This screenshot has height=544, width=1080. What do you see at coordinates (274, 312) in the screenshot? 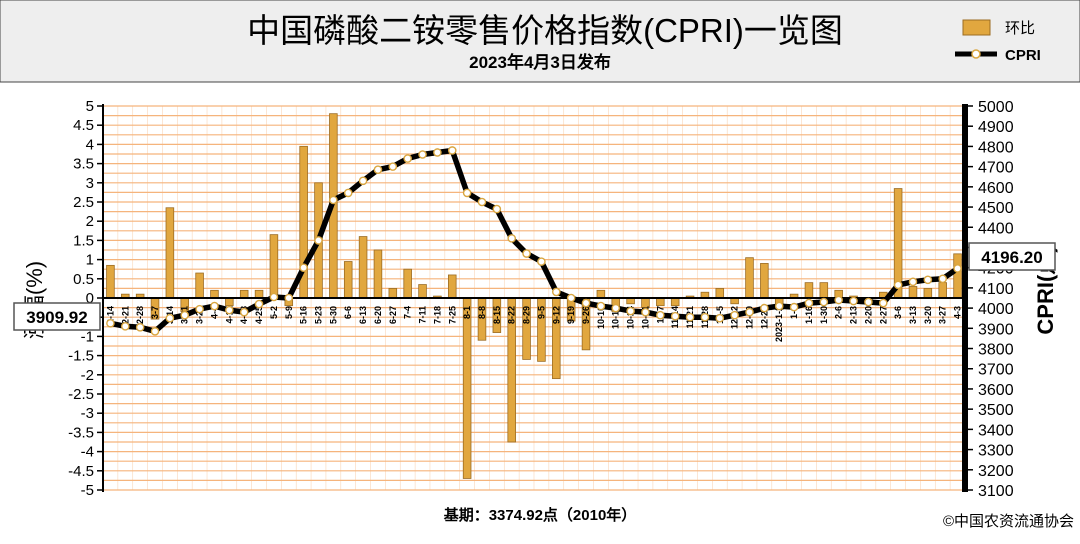
I see `x-tick-5-2: 5-2` at bounding box center [274, 312].